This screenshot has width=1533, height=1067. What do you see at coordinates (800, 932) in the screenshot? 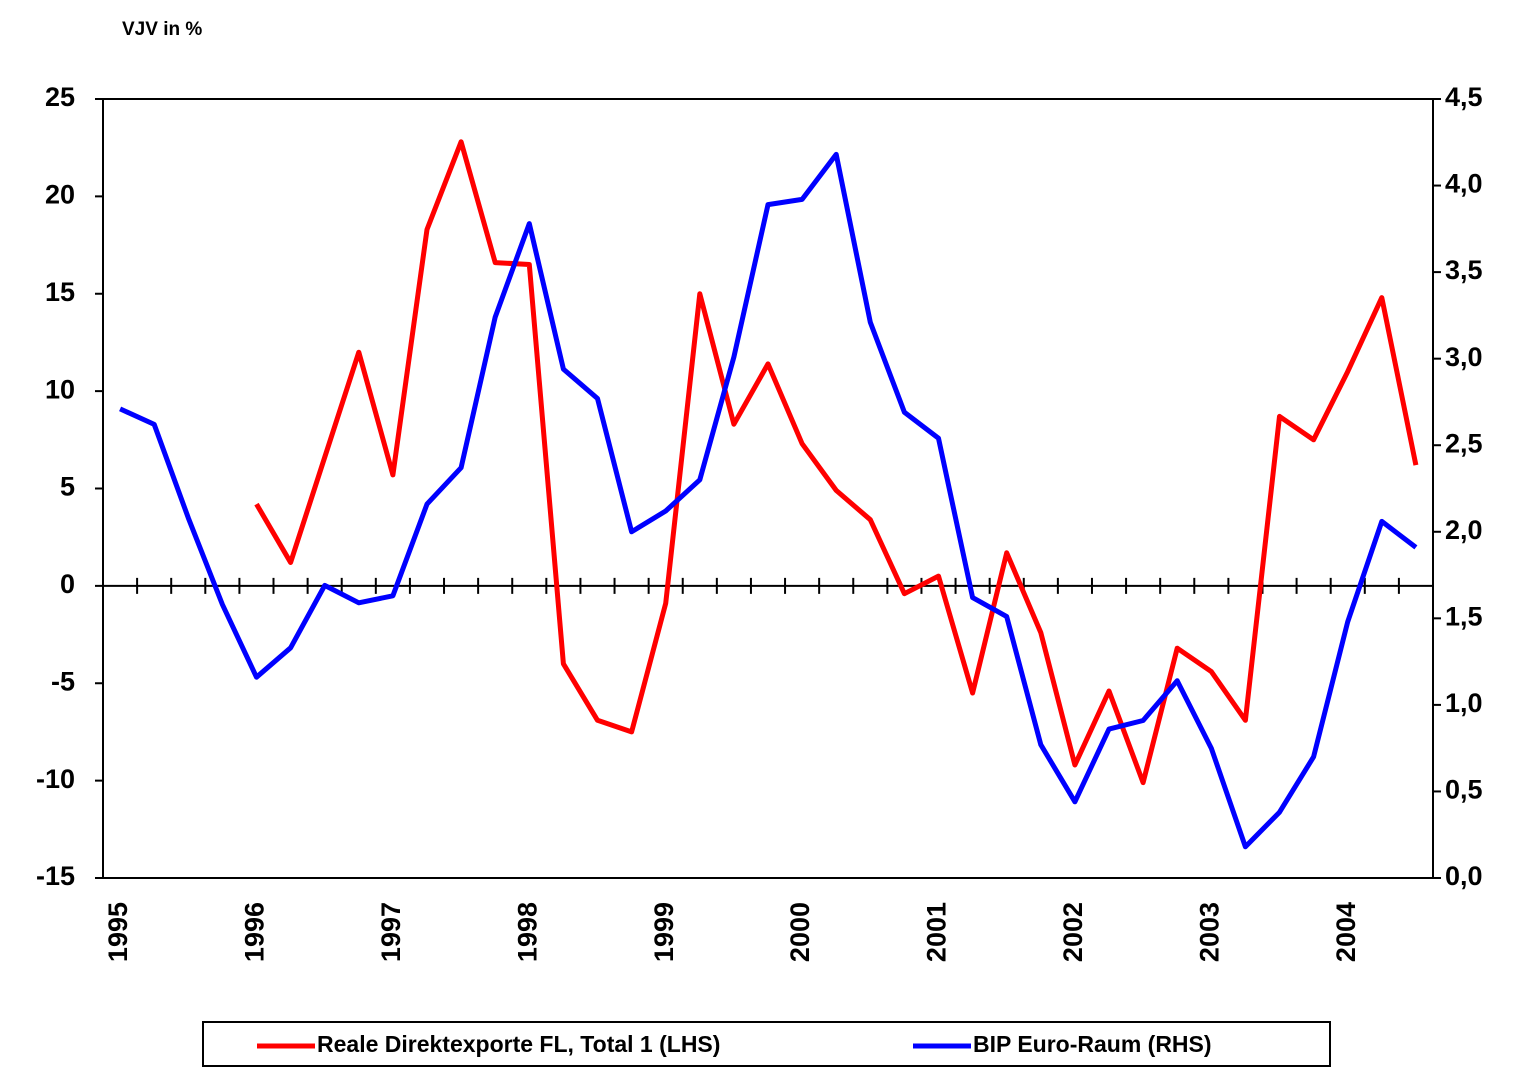
I see `x-tick-label: 2000` at bounding box center [800, 932].